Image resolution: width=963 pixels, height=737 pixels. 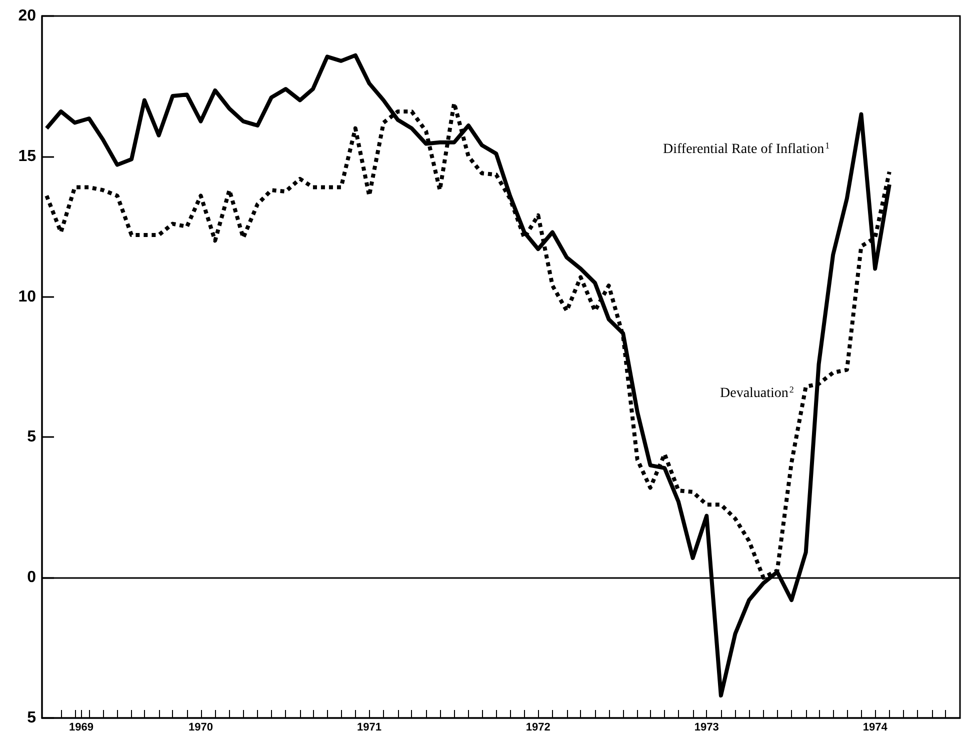 What do you see at coordinates (201, 728) in the screenshot?
I see `x-tick-label: 1970` at bounding box center [201, 728].